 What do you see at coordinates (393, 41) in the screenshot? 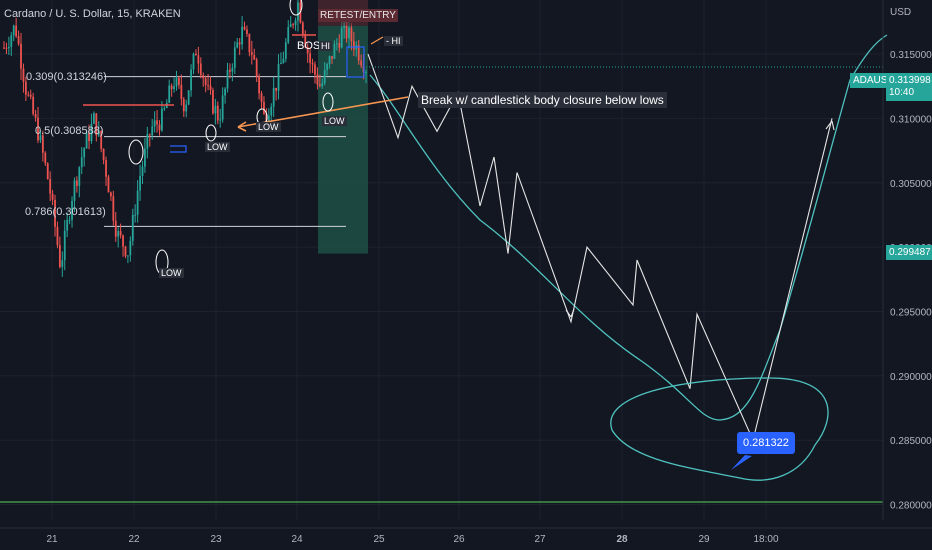
I see `hi-arrow-label: - HI` at bounding box center [393, 41].